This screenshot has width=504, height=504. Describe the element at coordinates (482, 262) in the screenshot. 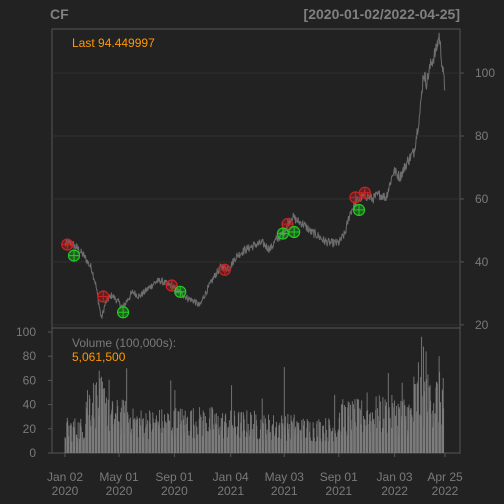

I see `price-tick-label: 40` at that location.